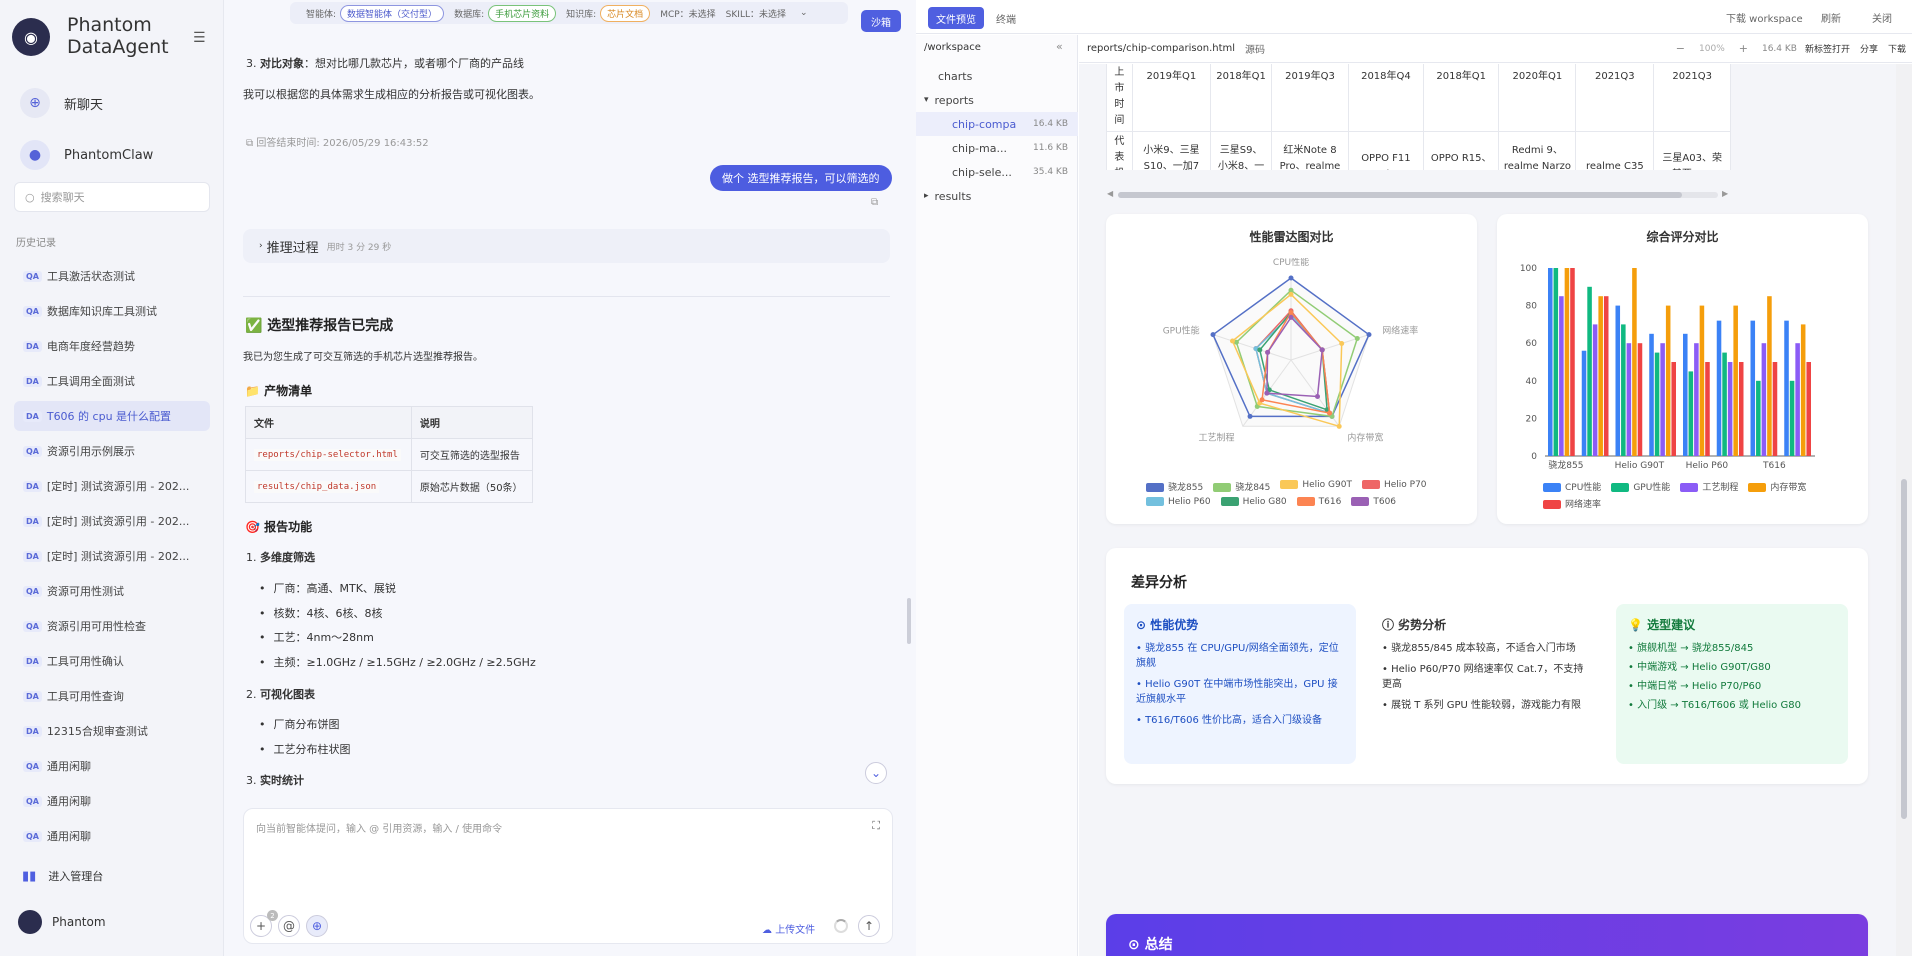 The image size is (1912, 956). What do you see at coordinates (327, 455) in the screenshot?
I see `file-link: reports/chip-selector.html` at bounding box center [327, 455].